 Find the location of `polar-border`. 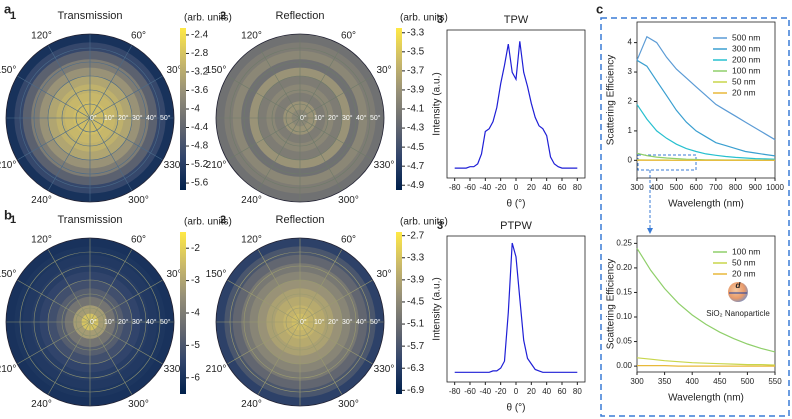

polar-border is located at coordinates (90, 118).